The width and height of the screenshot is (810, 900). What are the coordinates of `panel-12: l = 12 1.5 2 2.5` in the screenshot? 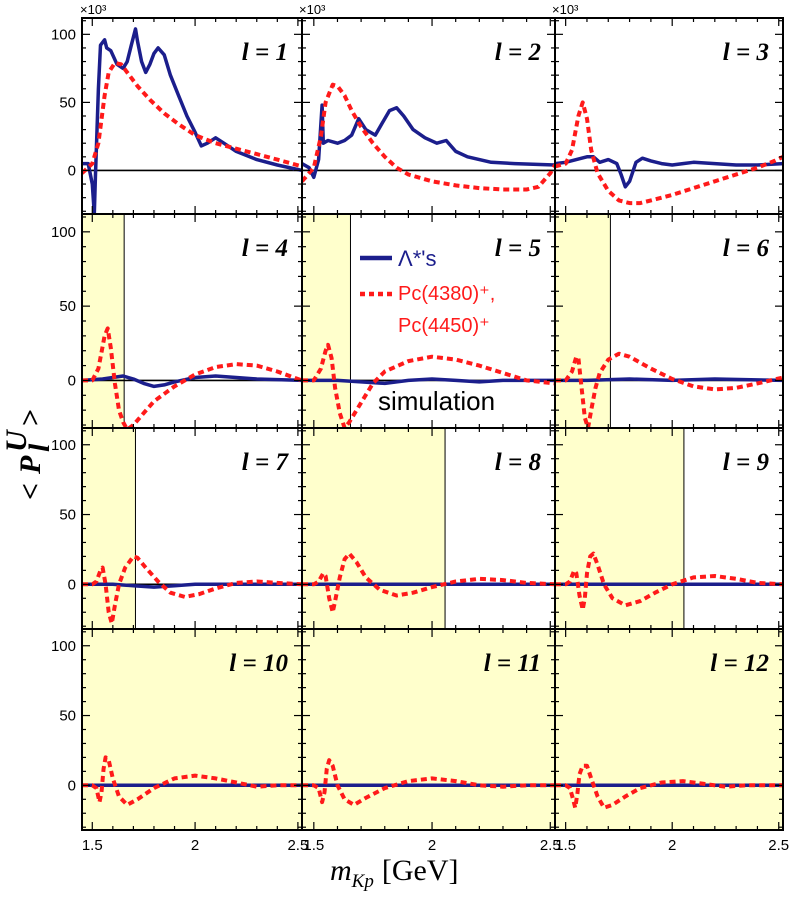 It's located at (671, 741).